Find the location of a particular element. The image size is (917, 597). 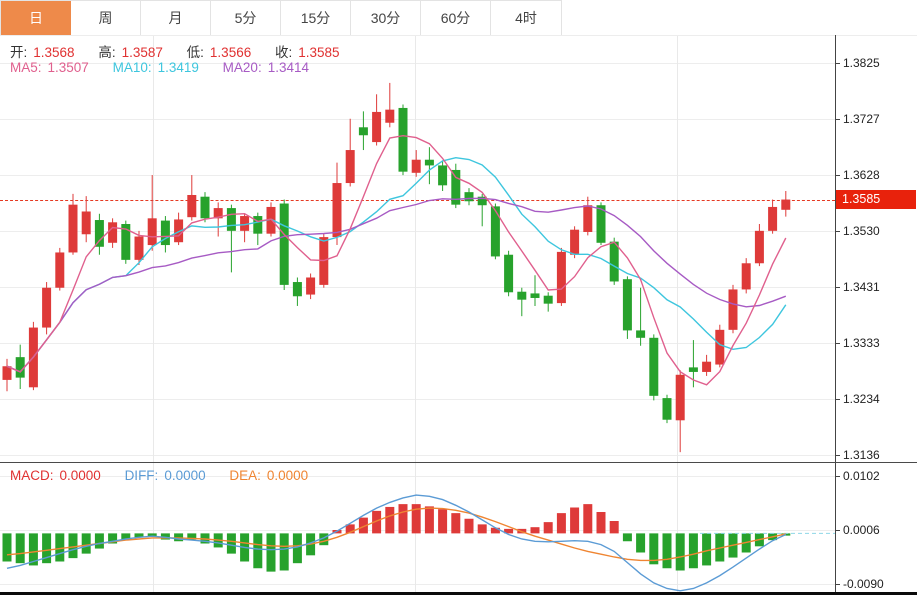

diff-line is located at coordinates (396, 543).